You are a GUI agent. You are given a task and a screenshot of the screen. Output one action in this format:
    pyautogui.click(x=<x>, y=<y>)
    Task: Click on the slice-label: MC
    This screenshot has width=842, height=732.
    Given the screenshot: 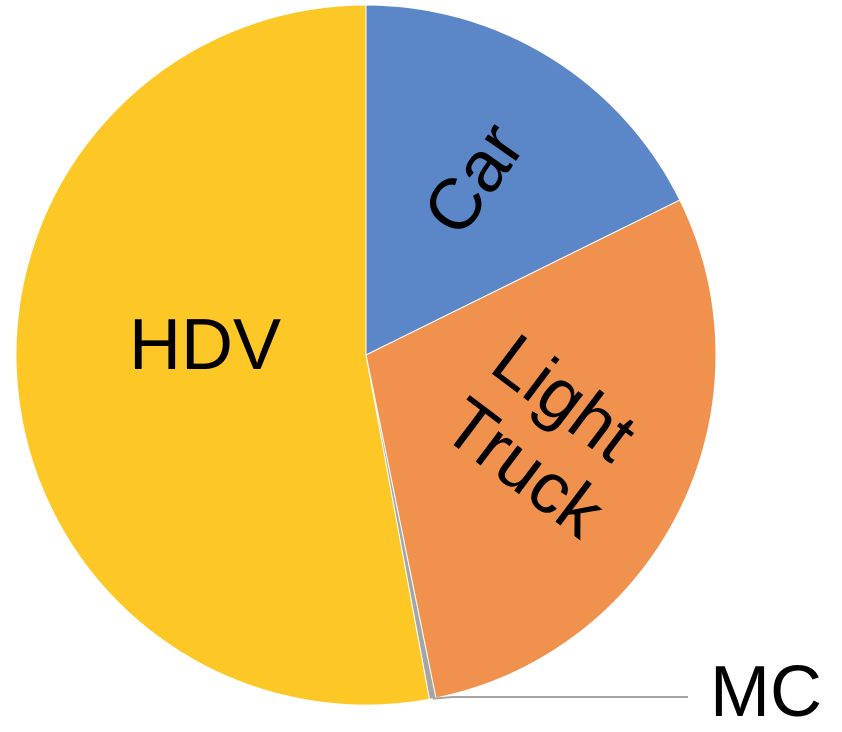 What is the action you would take?
    pyautogui.click(x=766, y=692)
    